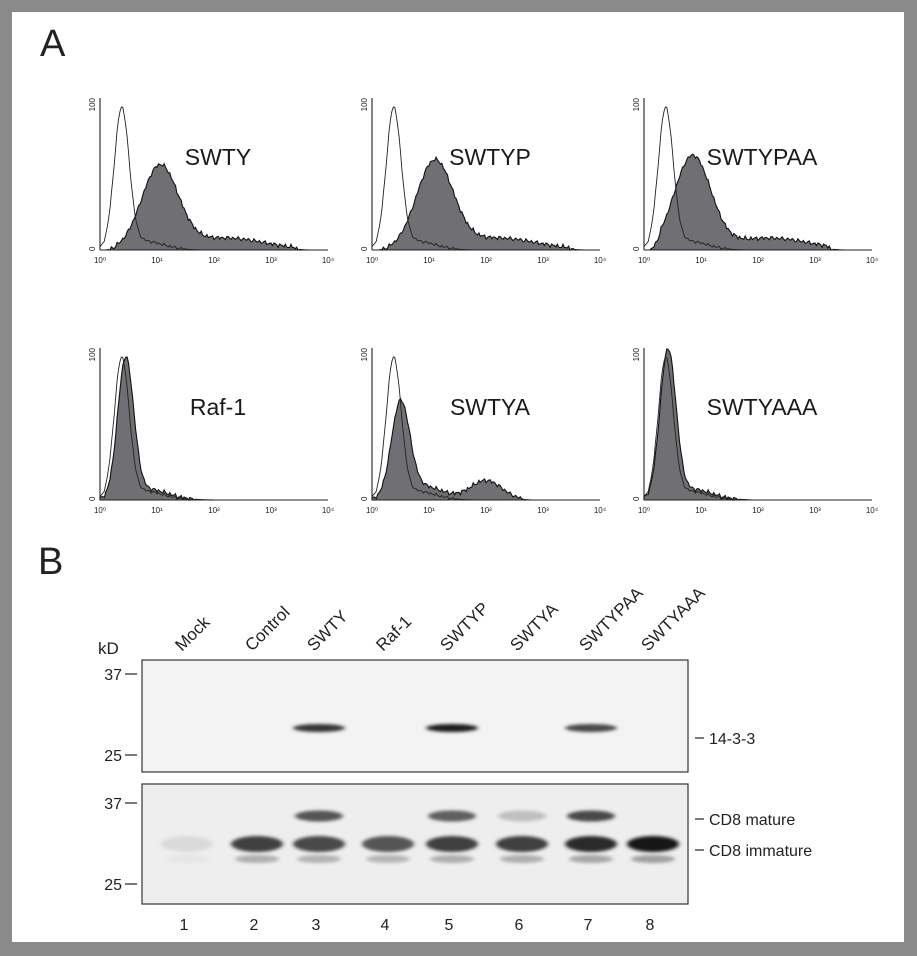  I want to click on lane-number: 5, so click(449, 925).